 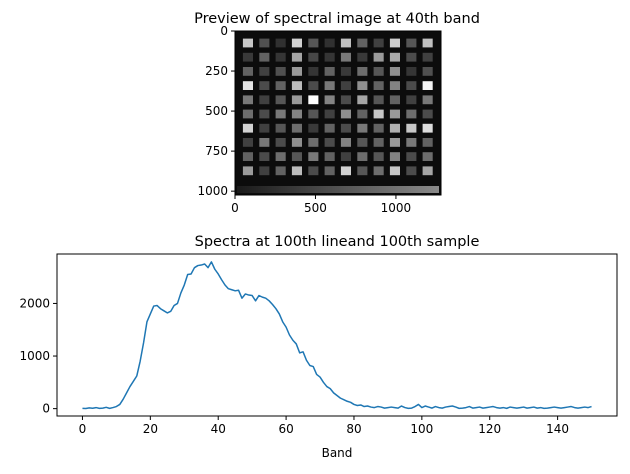 I want to click on image-frame, so click(x=338, y=113).